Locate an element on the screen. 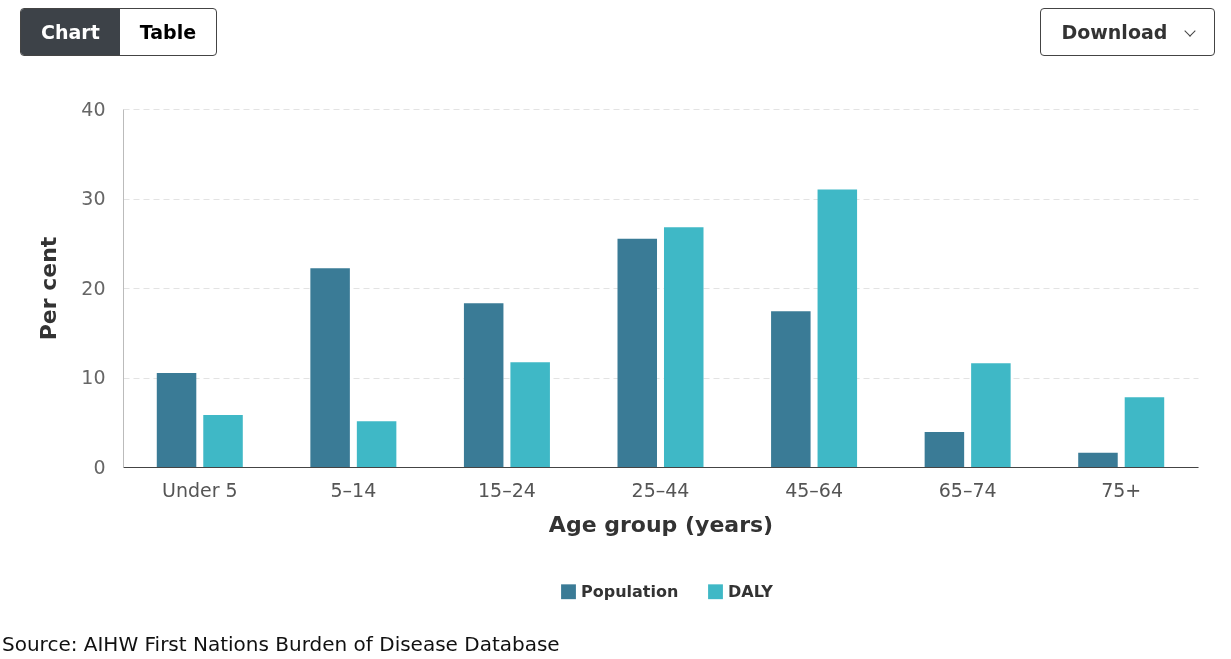  y-tick-label: 10 is located at coordinates (93, 377).